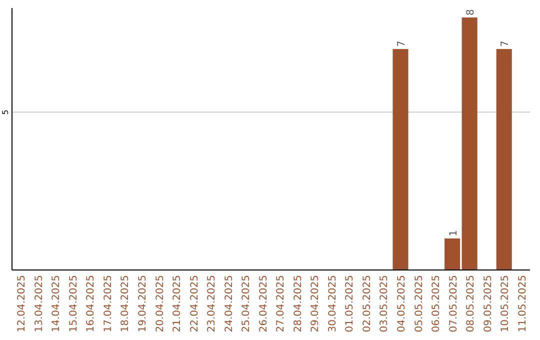 This screenshot has width=540, height=340. What do you see at coordinates (471, 303) in the screenshot?
I see `x-tick-label: 08.05.2025` at bounding box center [471, 303].